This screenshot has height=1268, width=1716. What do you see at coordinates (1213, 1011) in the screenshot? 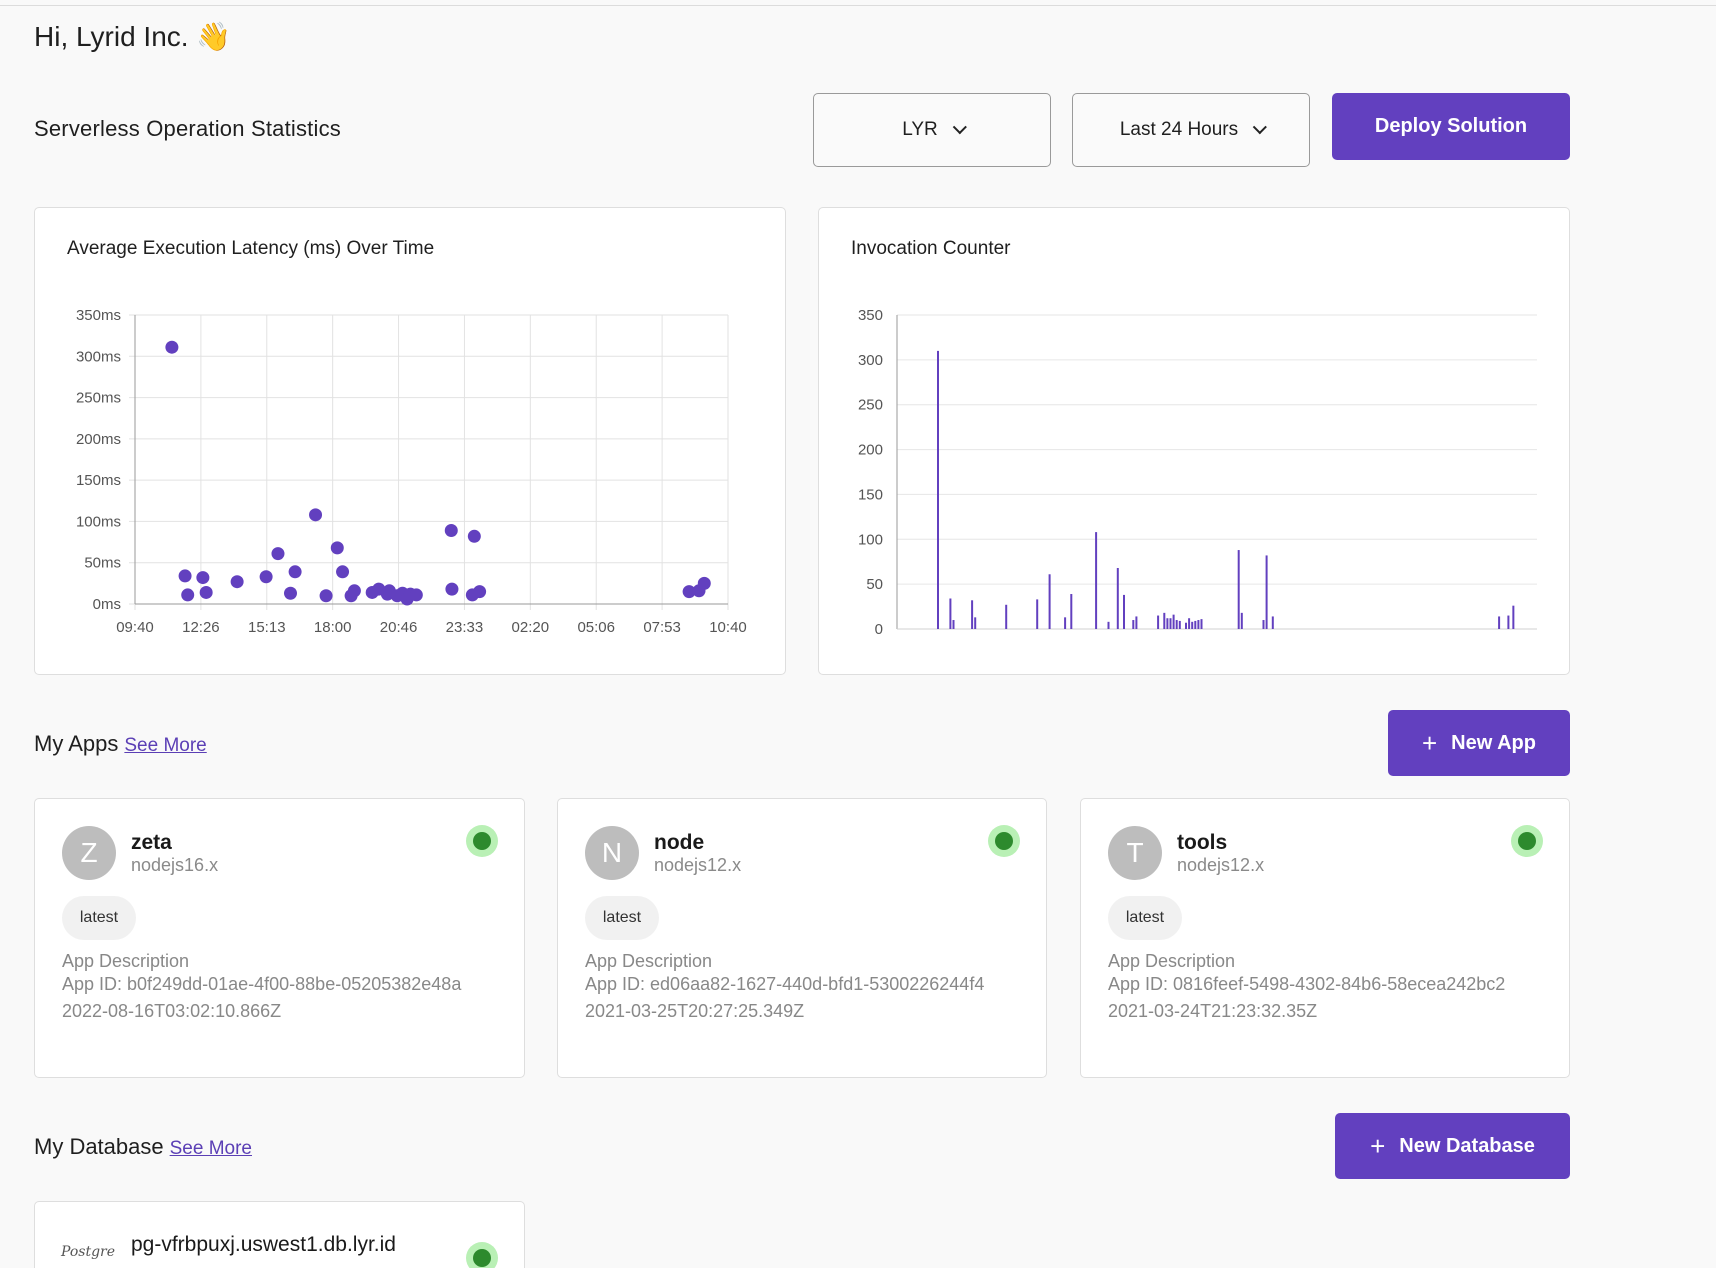
I see `app-created-date: 2021-03-24T21:23:32.35Z` at bounding box center [1213, 1011].